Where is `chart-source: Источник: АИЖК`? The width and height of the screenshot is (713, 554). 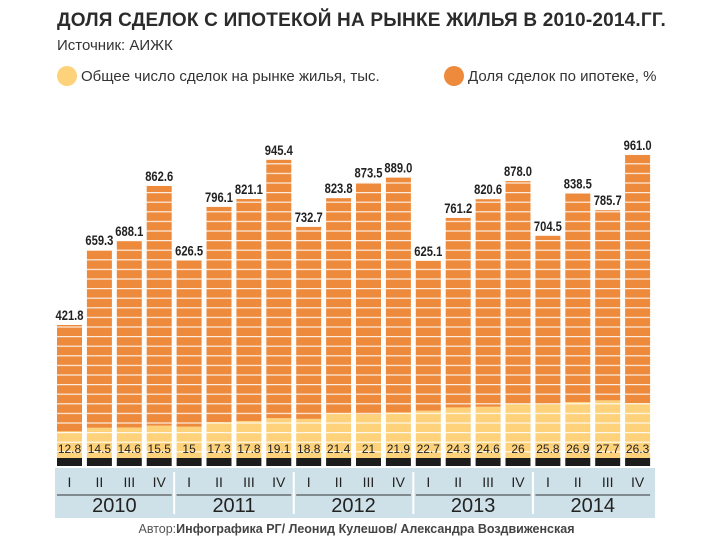
chart-source: Источник: АИЖК is located at coordinates (115, 45).